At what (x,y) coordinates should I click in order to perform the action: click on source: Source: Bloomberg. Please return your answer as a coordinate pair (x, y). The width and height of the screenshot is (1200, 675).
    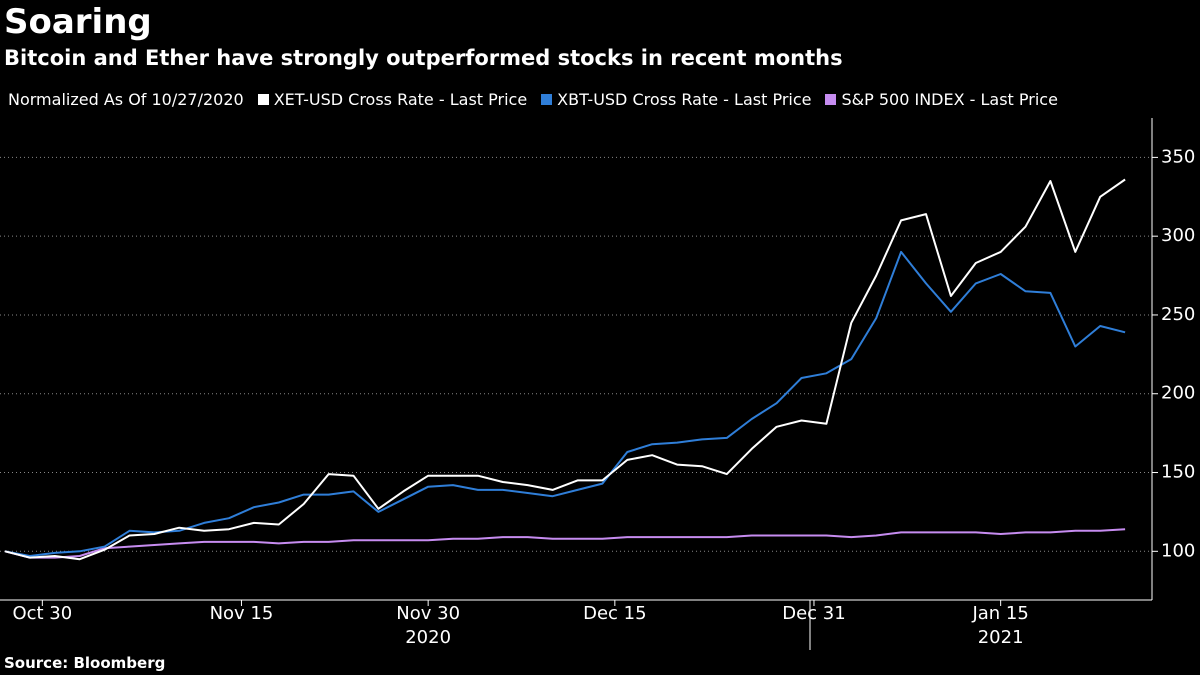
    Looking at the image, I should click on (85, 663).